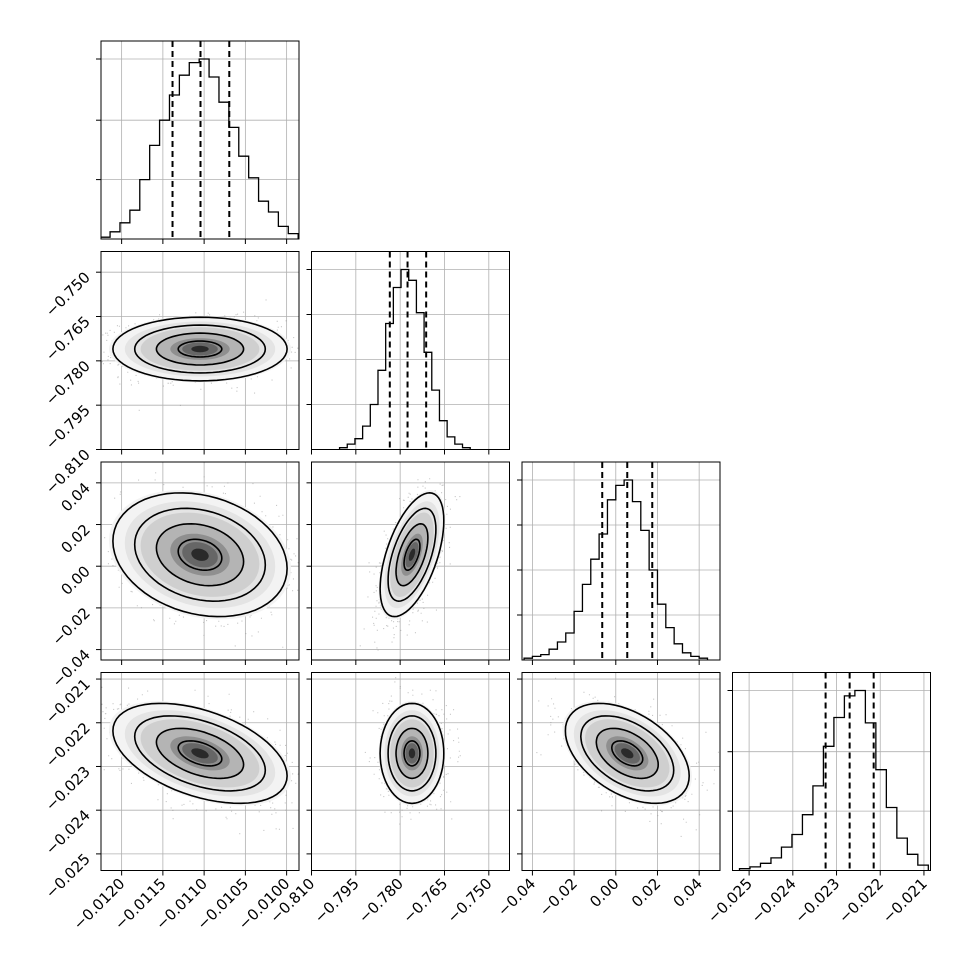  I want to click on x-tick-label: −0.02, so click(558, 897).